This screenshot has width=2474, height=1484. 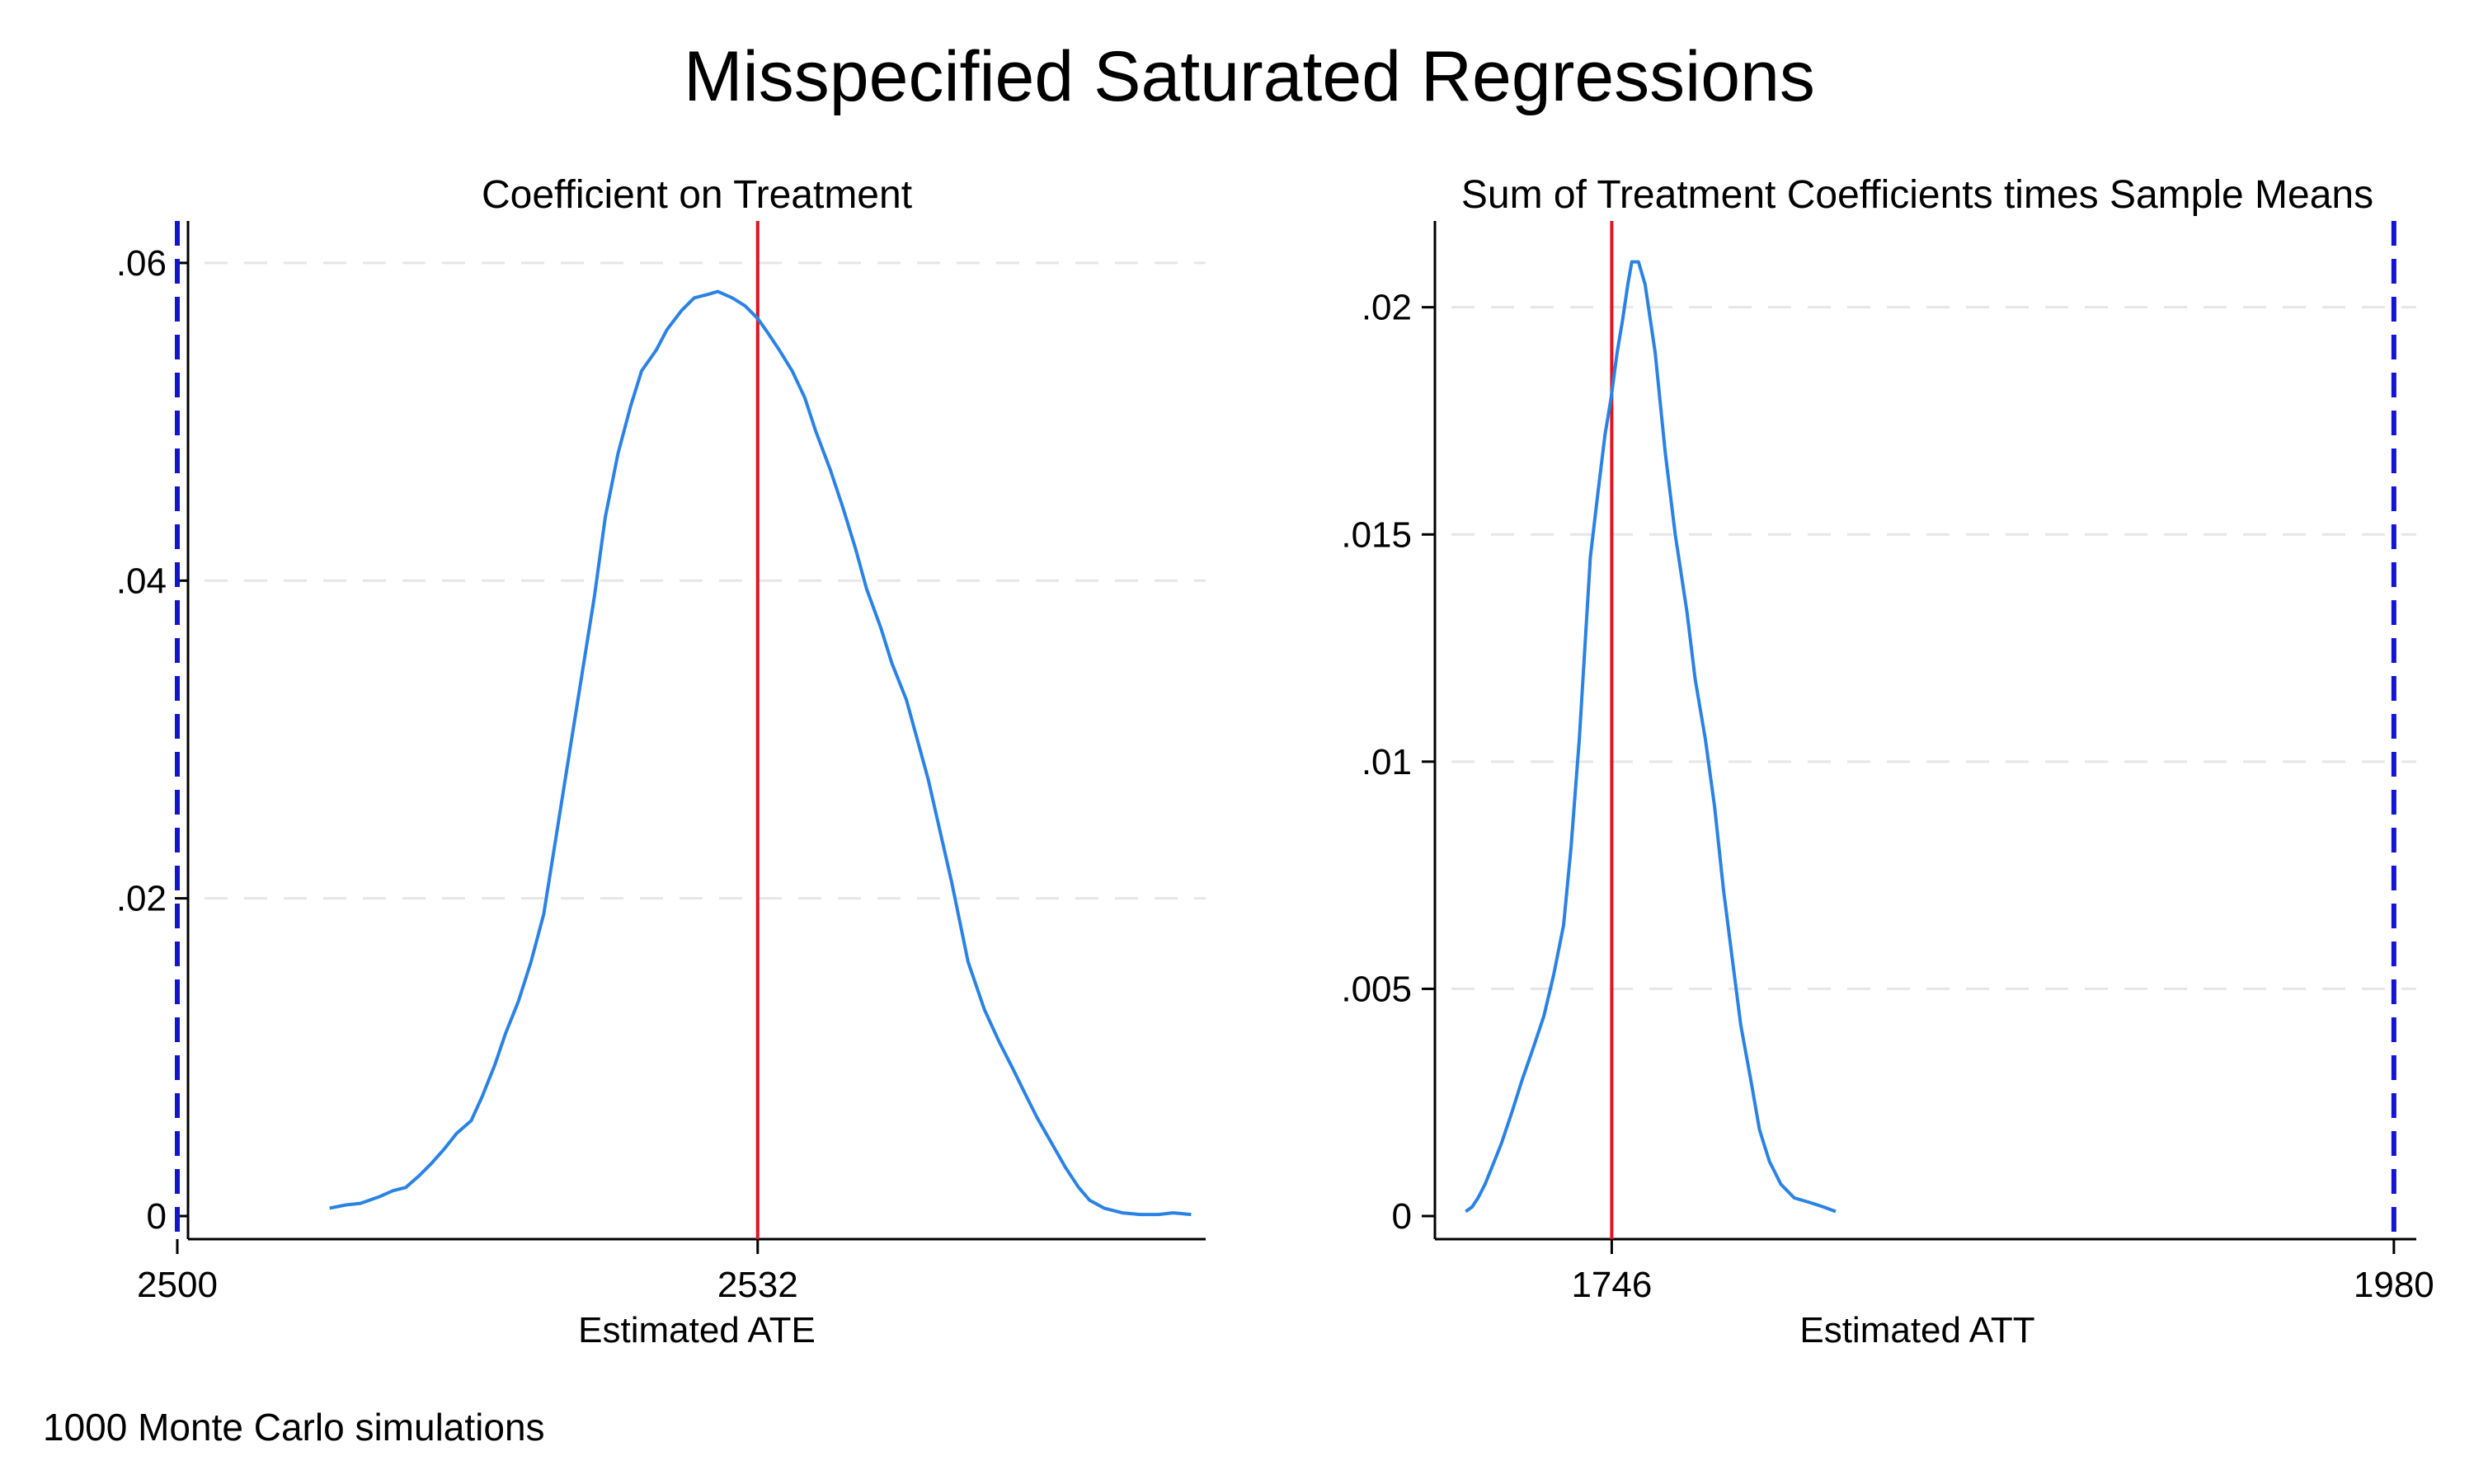 What do you see at coordinates (757, 1285) in the screenshot?
I see `left-x-tick-label: 2532` at bounding box center [757, 1285].